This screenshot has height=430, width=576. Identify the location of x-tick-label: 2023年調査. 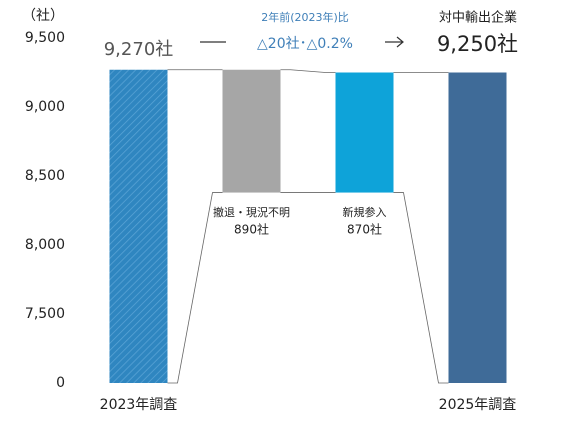
(139, 405).